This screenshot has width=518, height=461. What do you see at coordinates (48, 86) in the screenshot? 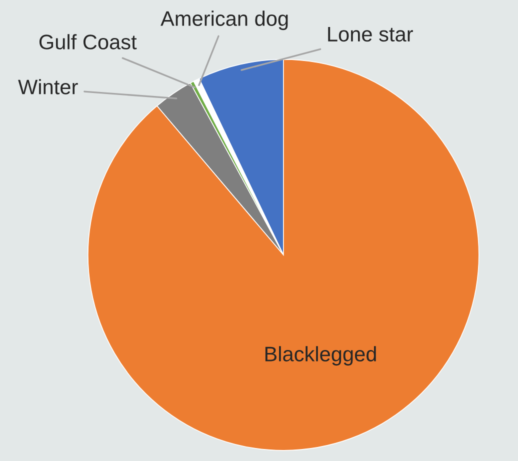
I see `slice-label: Winter` at bounding box center [48, 86].